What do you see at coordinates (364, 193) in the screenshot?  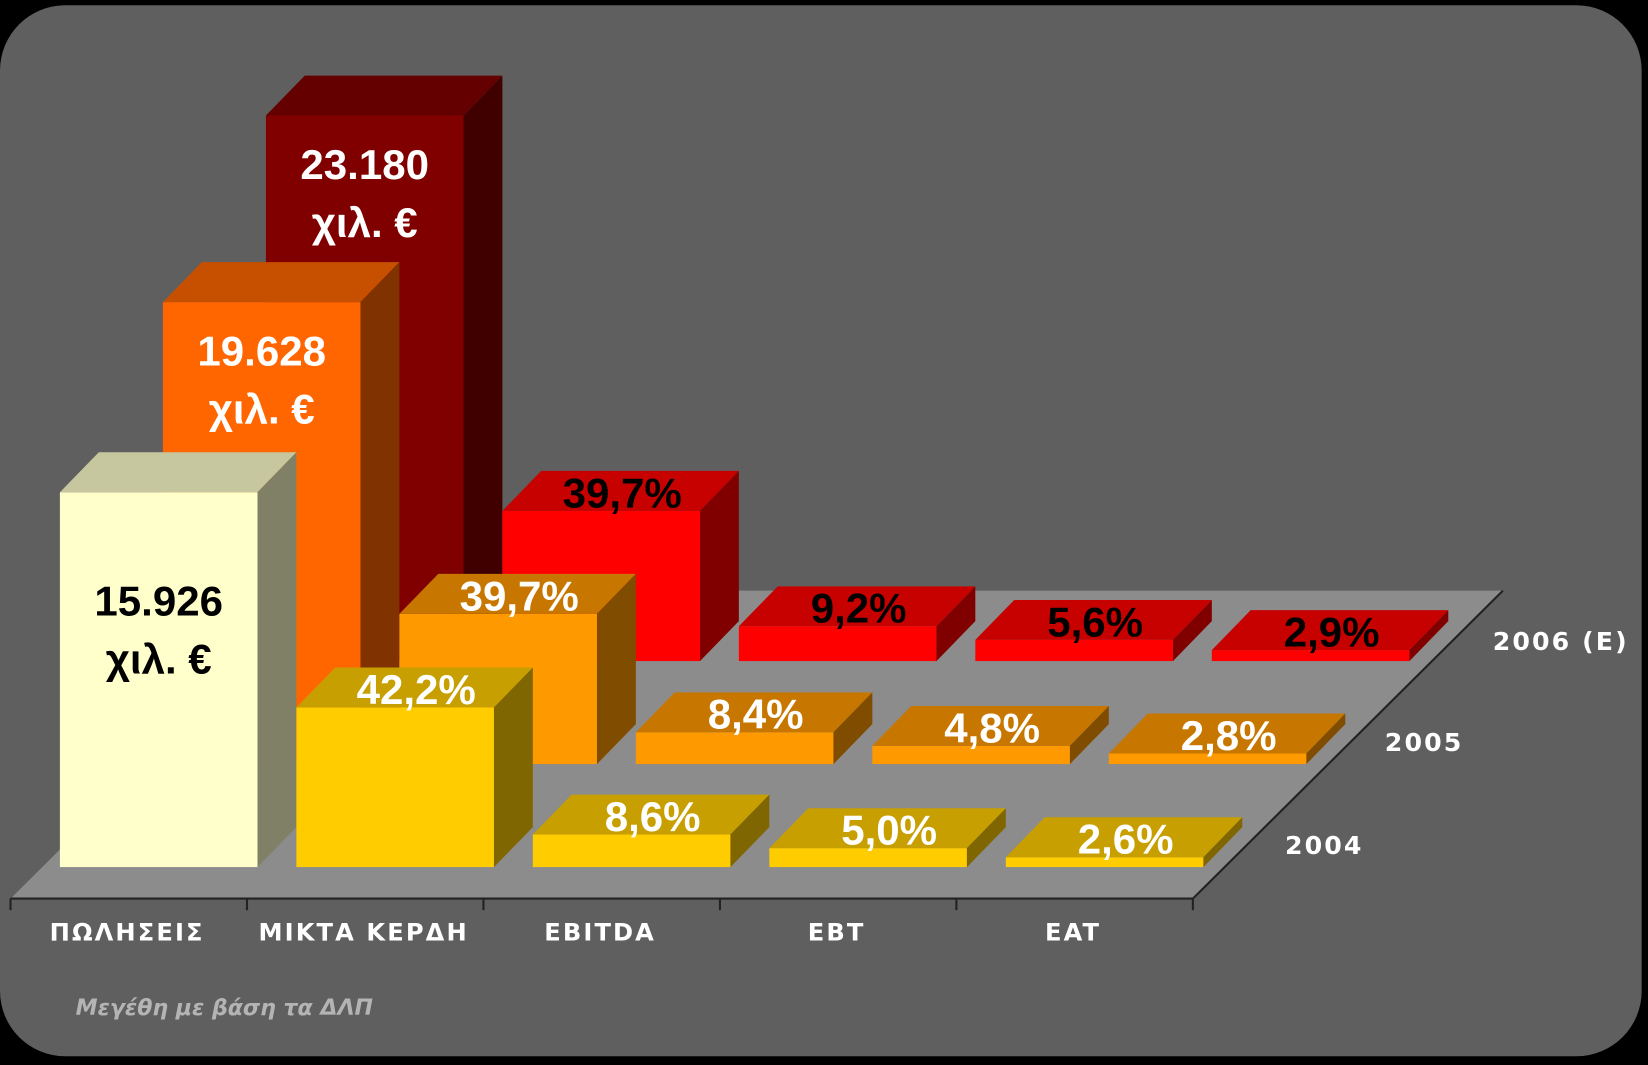 I see `value-label: 23.180 χιλ. €` at bounding box center [364, 193].